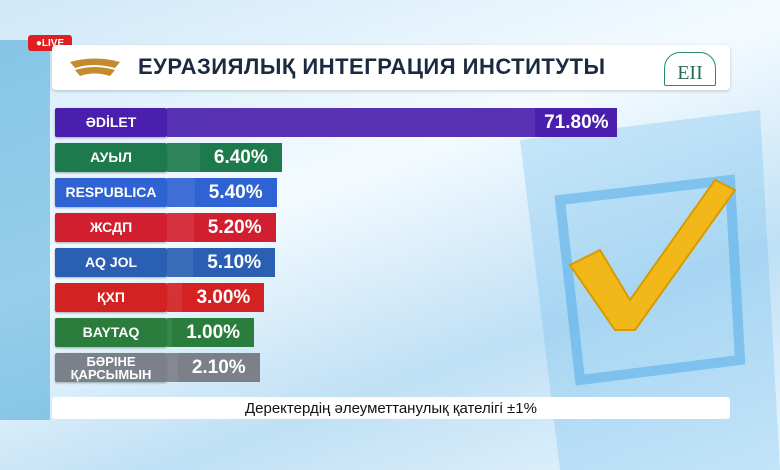 The width and height of the screenshot is (780, 470). Describe the element at coordinates (95, 67) in the screenshot. I see `logo-shape` at that location.